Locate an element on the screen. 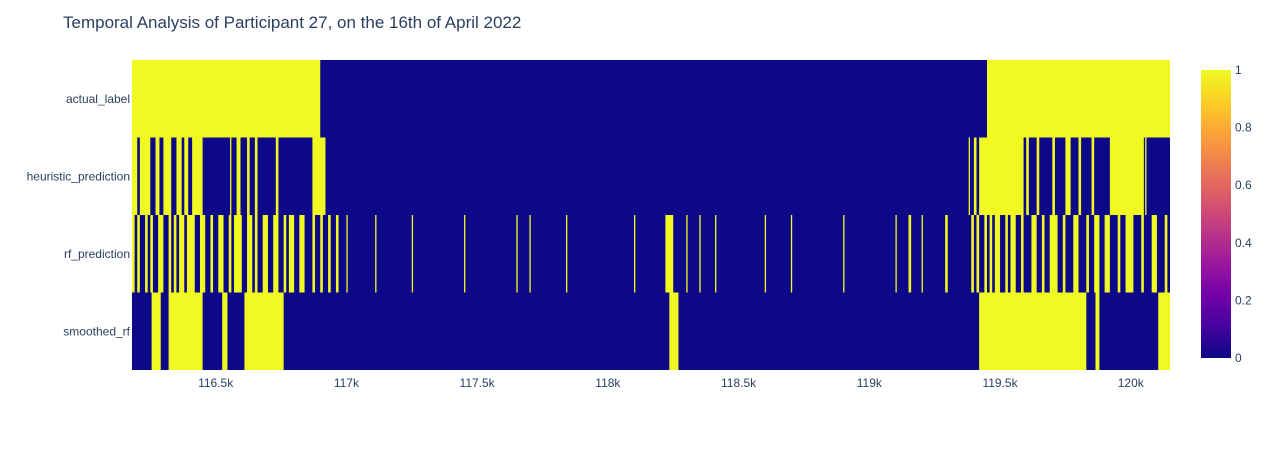 The image size is (1272, 450). x-tick-label: 117k is located at coordinates (347, 383).